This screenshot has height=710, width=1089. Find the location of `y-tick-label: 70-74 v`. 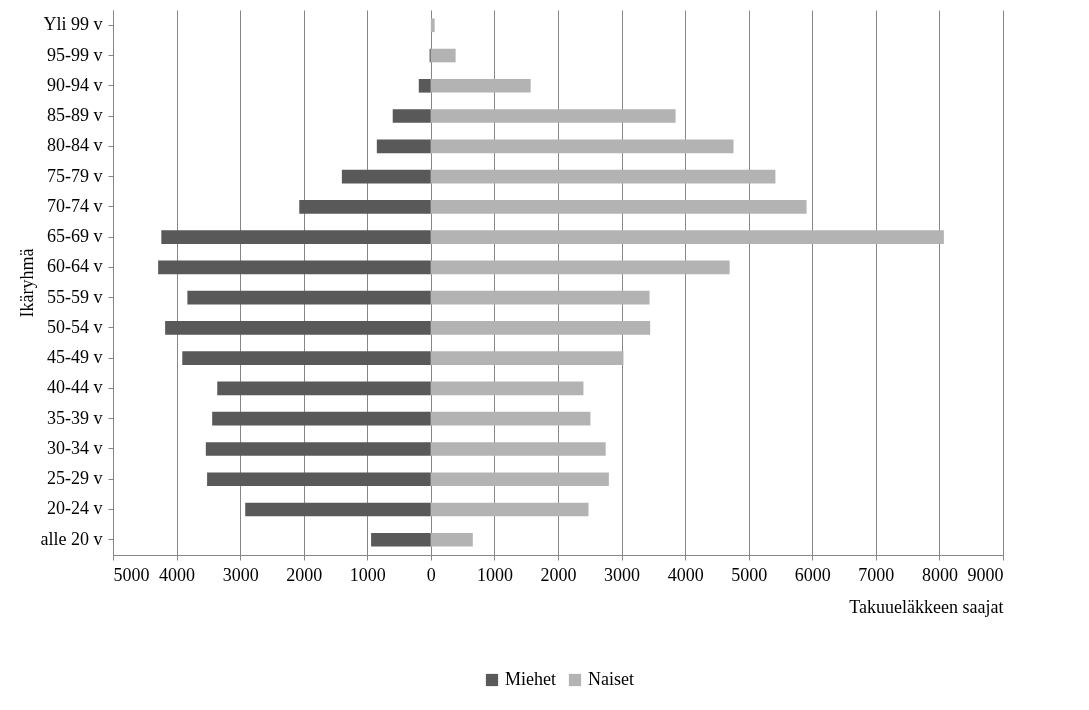

y-tick-label: 70-74 v is located at coordinates (75, 205).